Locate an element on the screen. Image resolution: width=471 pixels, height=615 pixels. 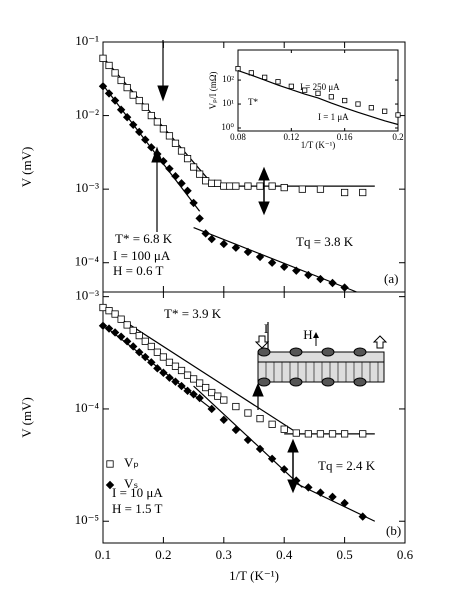
x-tick-label: 0.5 is located at coordinates (344, 554).